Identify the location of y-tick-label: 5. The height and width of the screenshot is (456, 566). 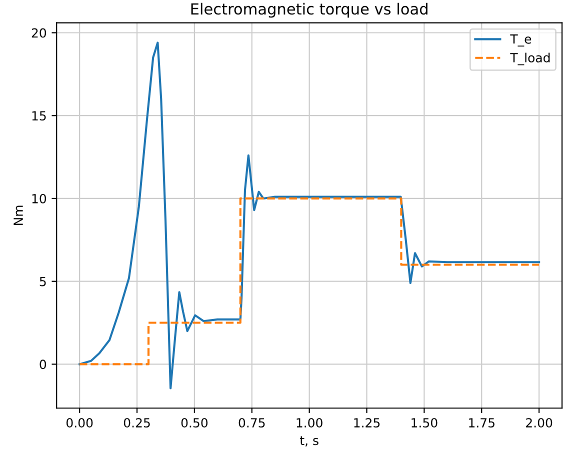
(43, 281).